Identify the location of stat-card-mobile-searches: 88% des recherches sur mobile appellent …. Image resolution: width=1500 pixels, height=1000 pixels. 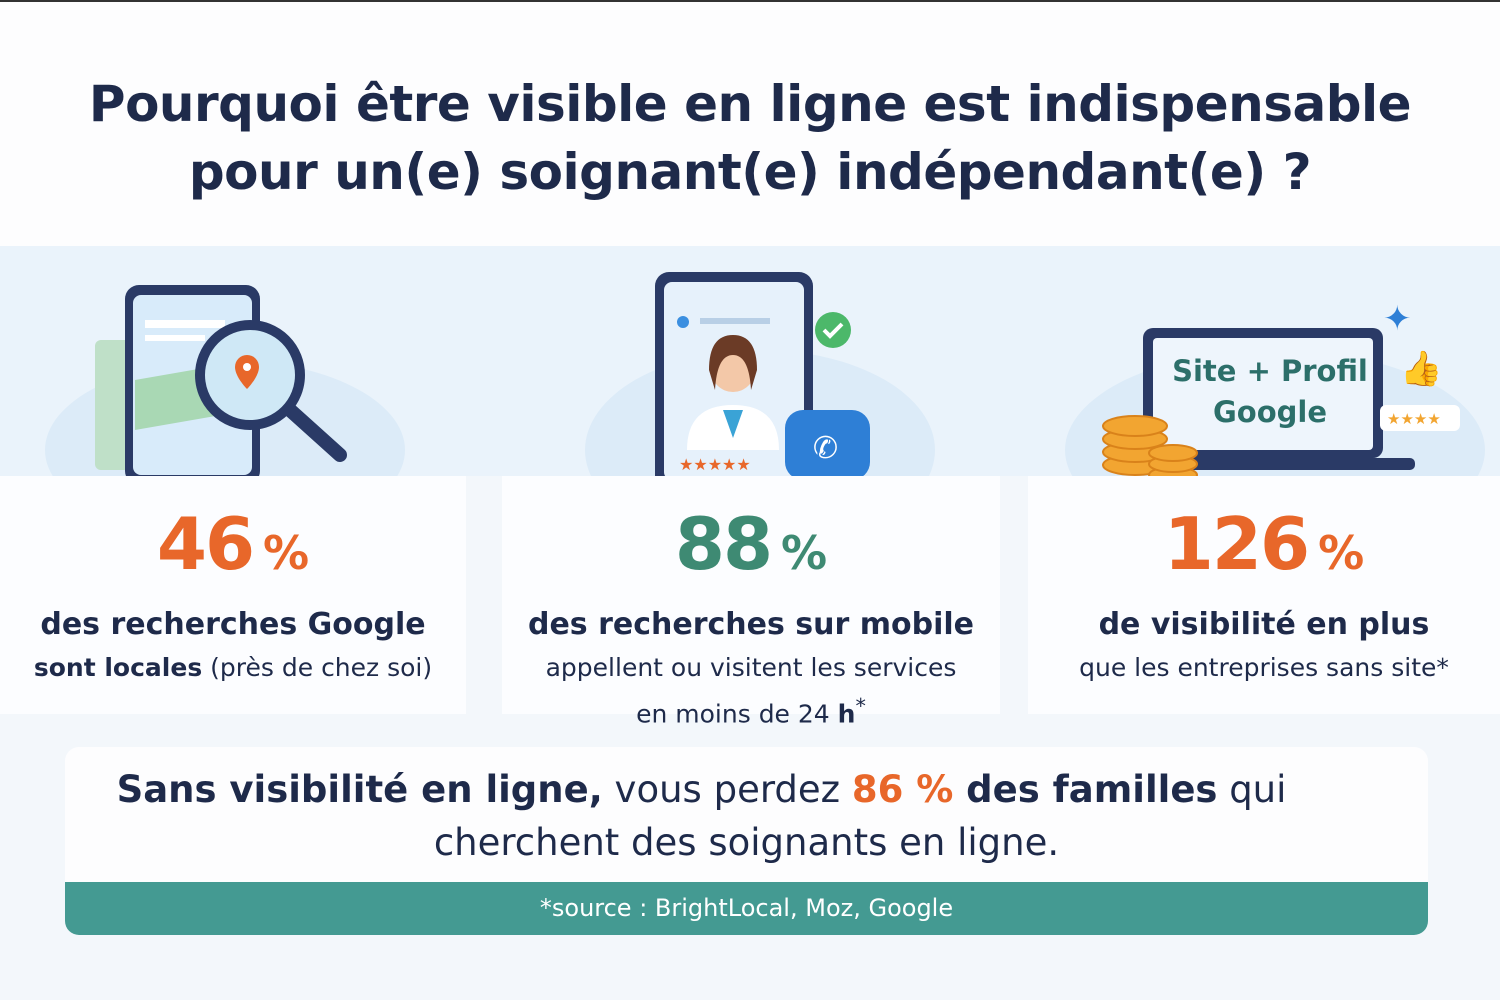
(751, 602).